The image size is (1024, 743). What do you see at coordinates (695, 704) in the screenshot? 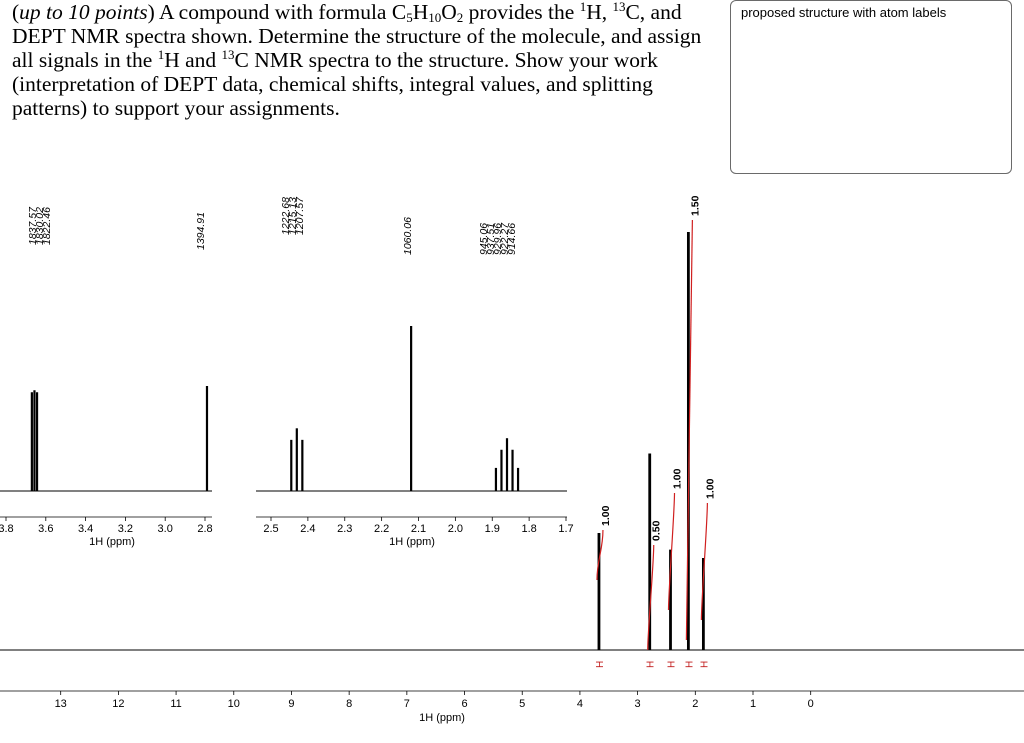
I see `x-tick-label: 2` at bounding box center [695, 704].